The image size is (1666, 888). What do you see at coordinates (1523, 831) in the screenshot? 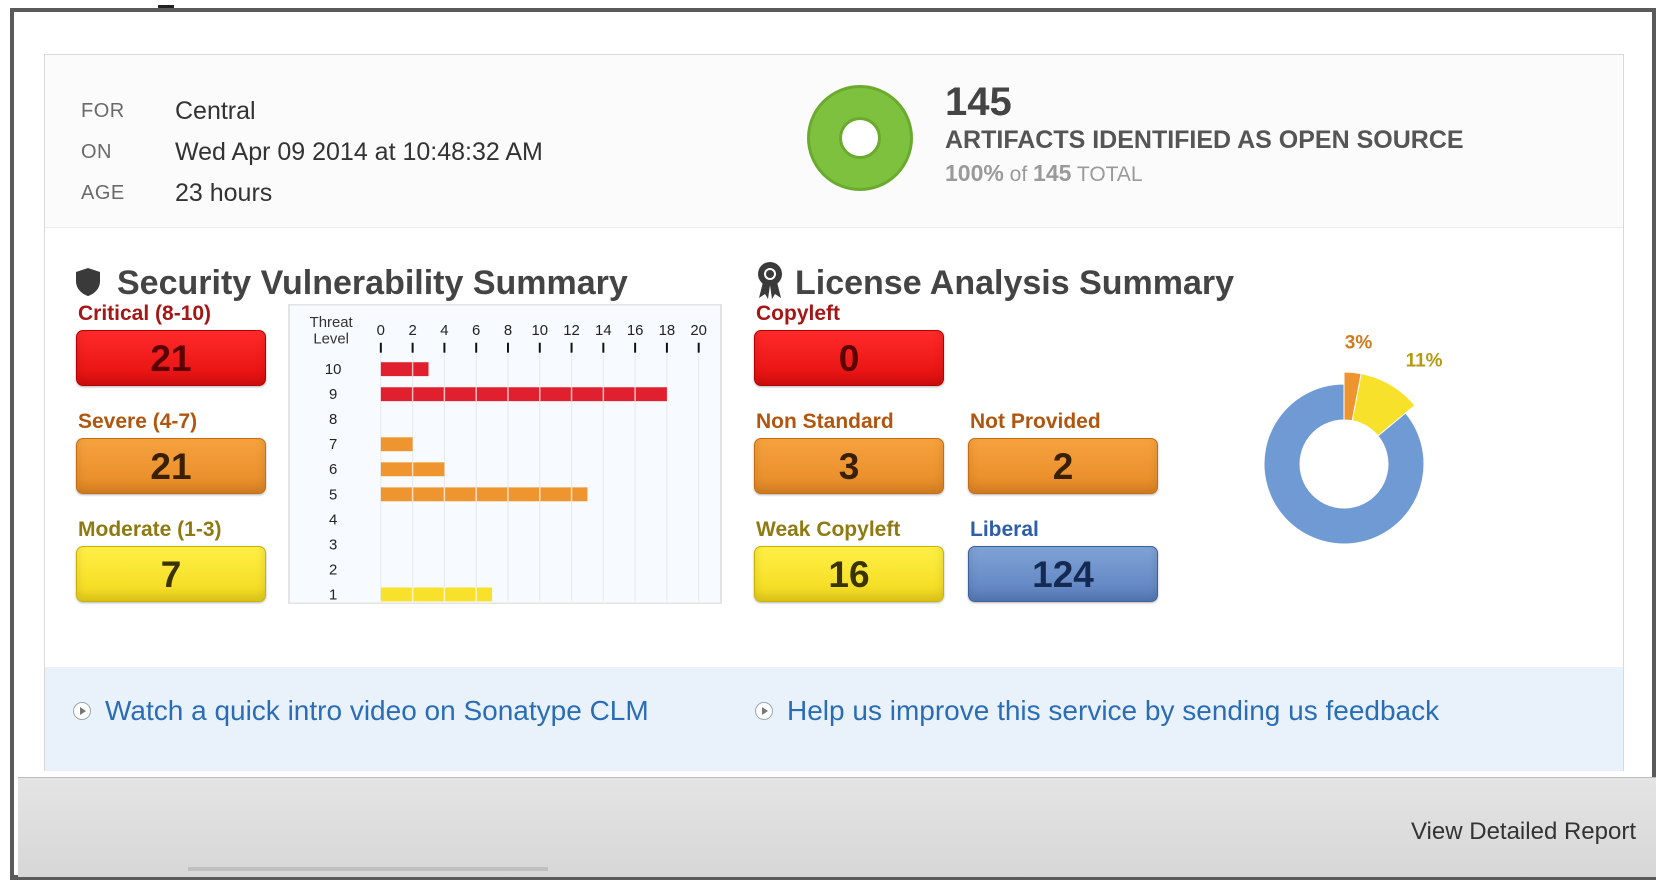
I see `view-detailed-report-link: View Detailed Report` at bounding box center [1523, 831].